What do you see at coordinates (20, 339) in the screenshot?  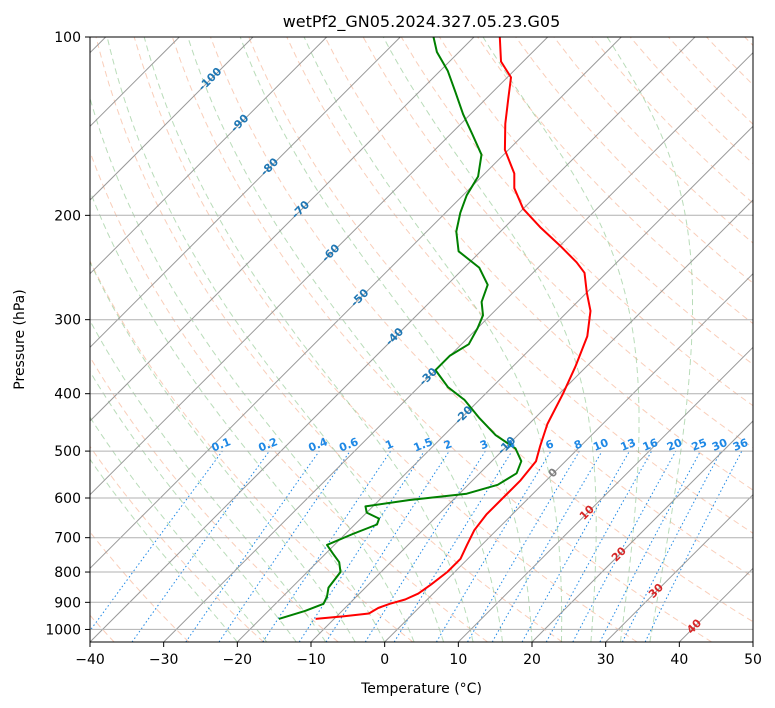 I see `y-axis-title: Pressure (hPa)` at bounding box center [20, 339].